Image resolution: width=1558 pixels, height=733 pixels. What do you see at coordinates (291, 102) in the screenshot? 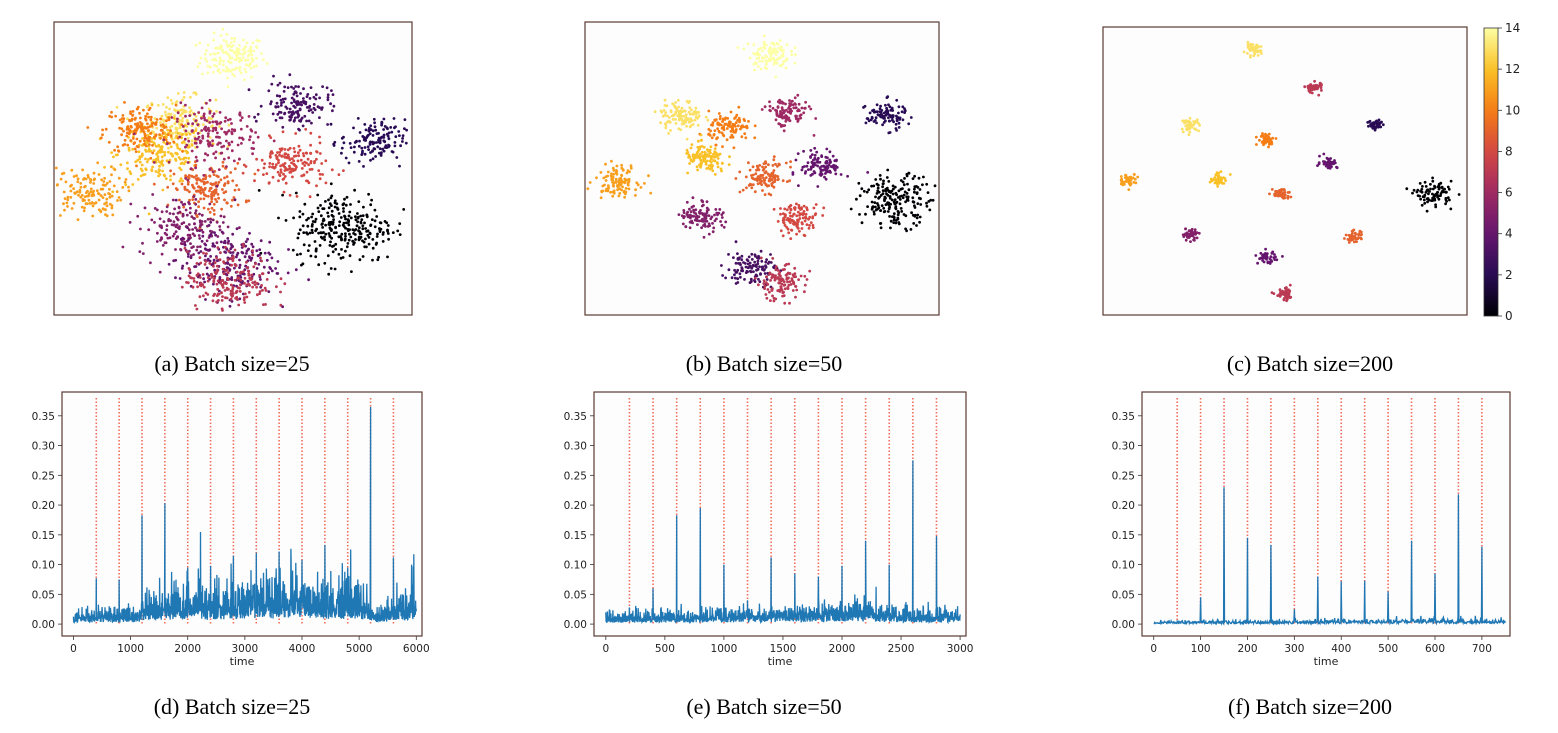
I see `scatter-cluster` at bounding box center [291, 102].